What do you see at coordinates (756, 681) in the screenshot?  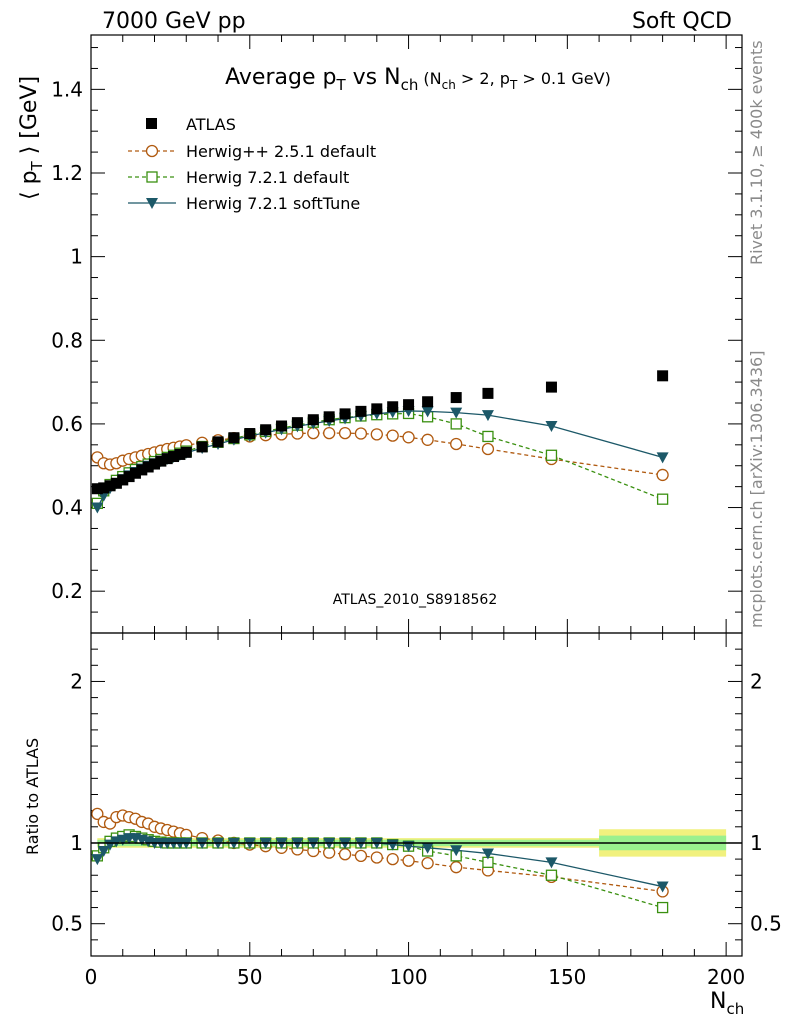 I see `ratio-y-tick-label-right: 2` at bounding box center [756, 681].